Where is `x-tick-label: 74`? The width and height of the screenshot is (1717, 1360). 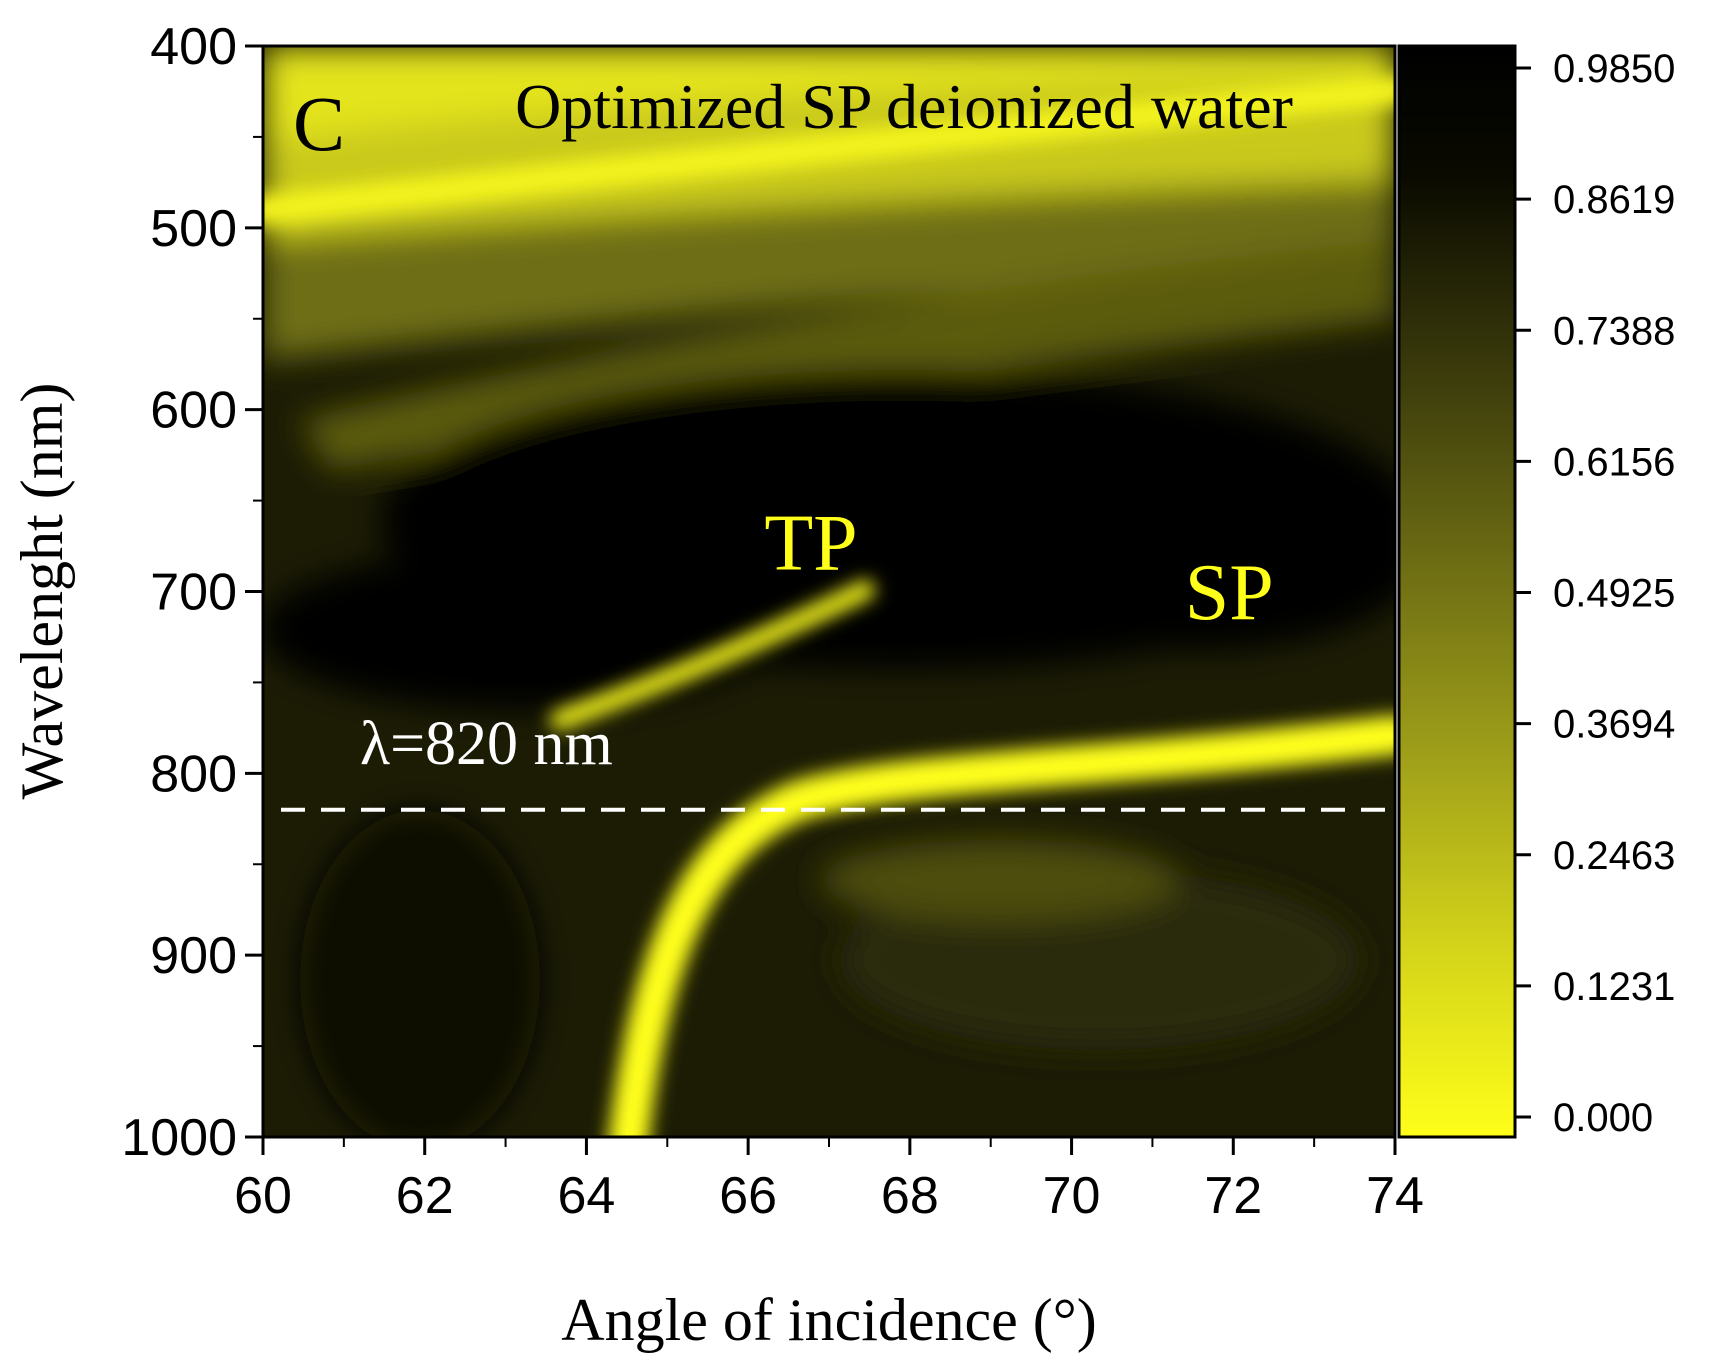
x-tick-label: 74 is located at coordinates (1395, 1196).